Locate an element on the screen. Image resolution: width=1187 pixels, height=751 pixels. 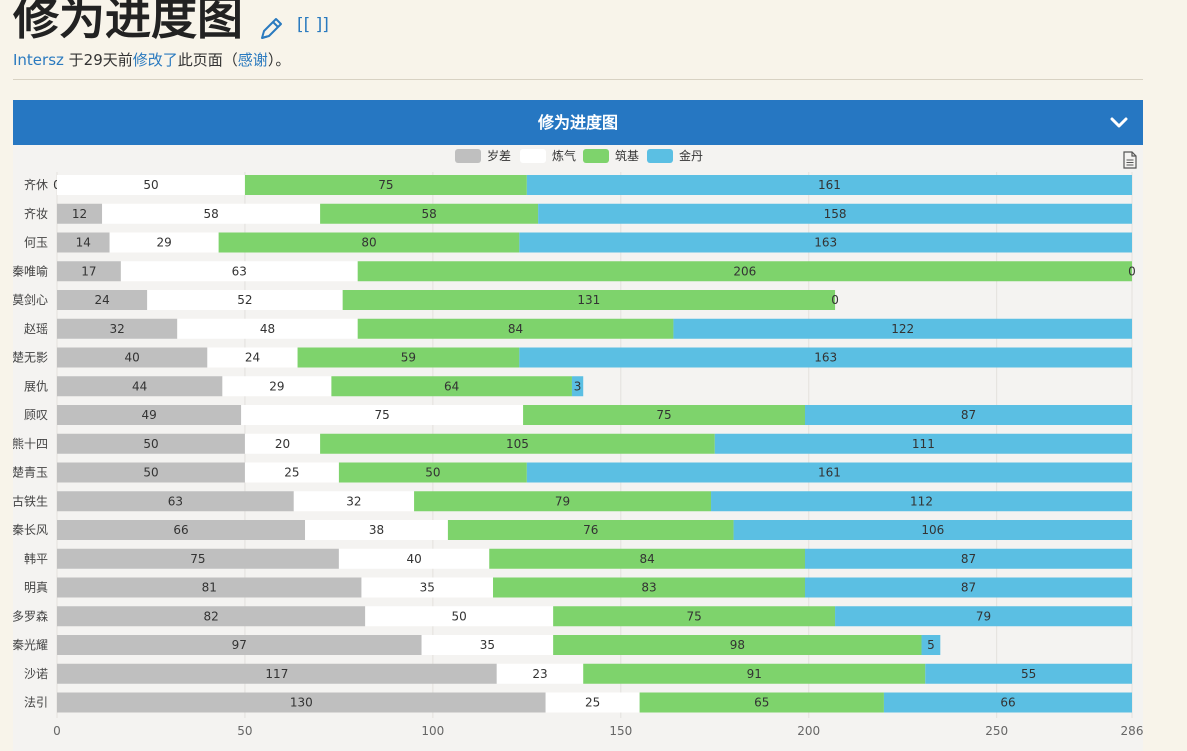
category-label: 多罗森 is located at coordinates (30, 615).